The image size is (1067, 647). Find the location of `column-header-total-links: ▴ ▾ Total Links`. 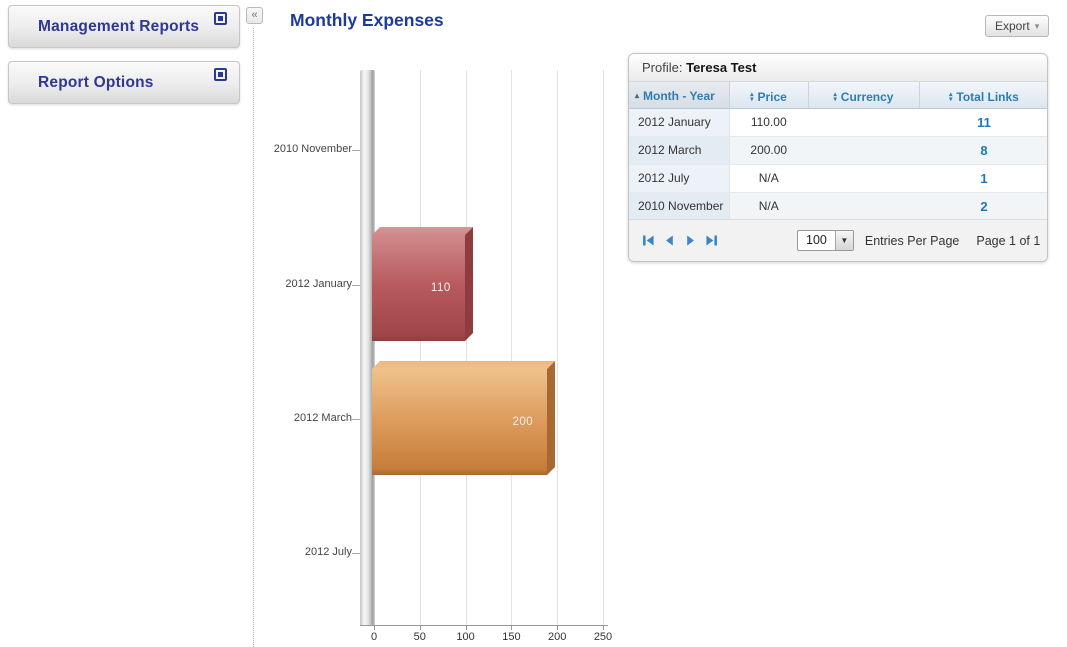

column-header-total-links: ▴ ▾ Total Links is located at coordinates (983, 95).